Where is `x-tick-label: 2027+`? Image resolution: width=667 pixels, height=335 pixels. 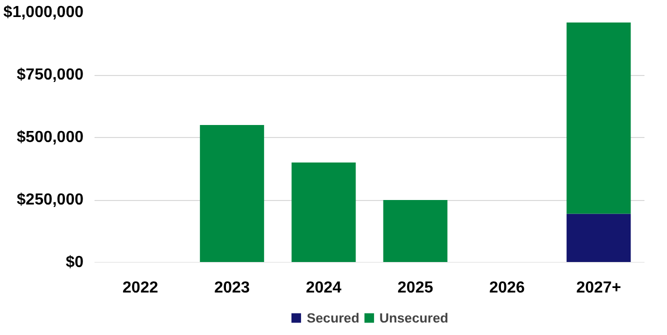 x-tick-label: 2027+ is located at coordinates (599, 288).